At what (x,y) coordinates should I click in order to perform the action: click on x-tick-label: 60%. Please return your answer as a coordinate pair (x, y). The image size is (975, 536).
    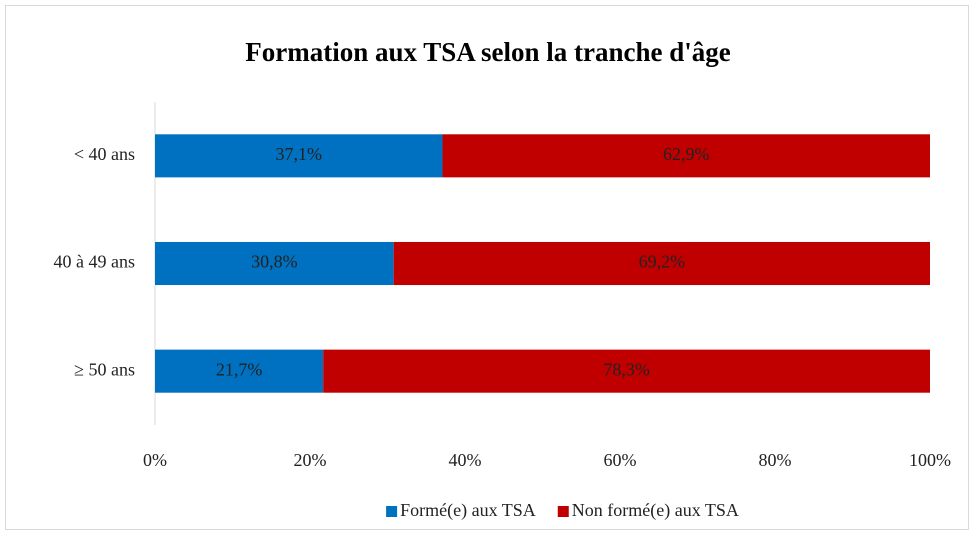
    Looking at the image, I should click on (620, 460).